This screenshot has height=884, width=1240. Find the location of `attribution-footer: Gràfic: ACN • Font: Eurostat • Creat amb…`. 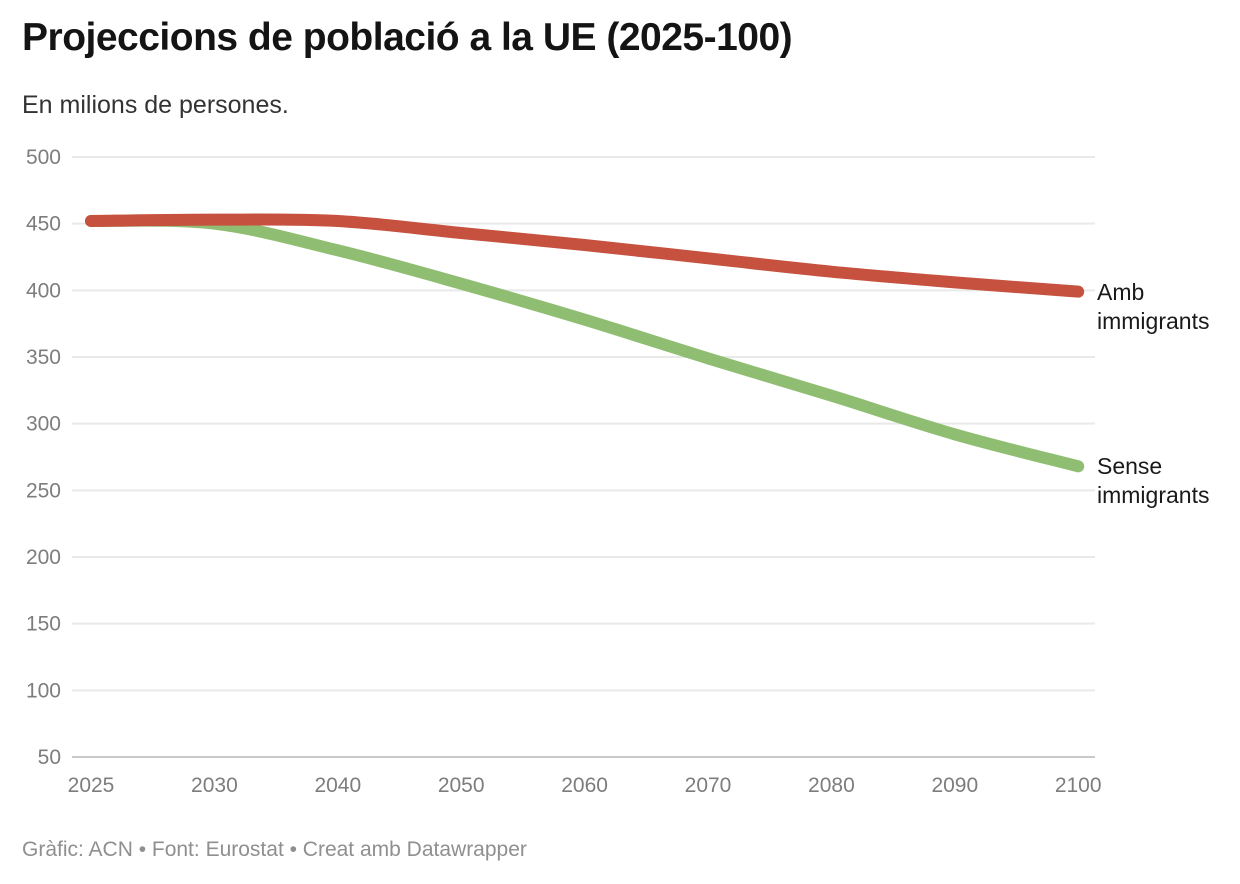

attribution-footer: Gràfic: ACN • Font: Eurostat • Creat amb… is located at coordinates (274, 849).